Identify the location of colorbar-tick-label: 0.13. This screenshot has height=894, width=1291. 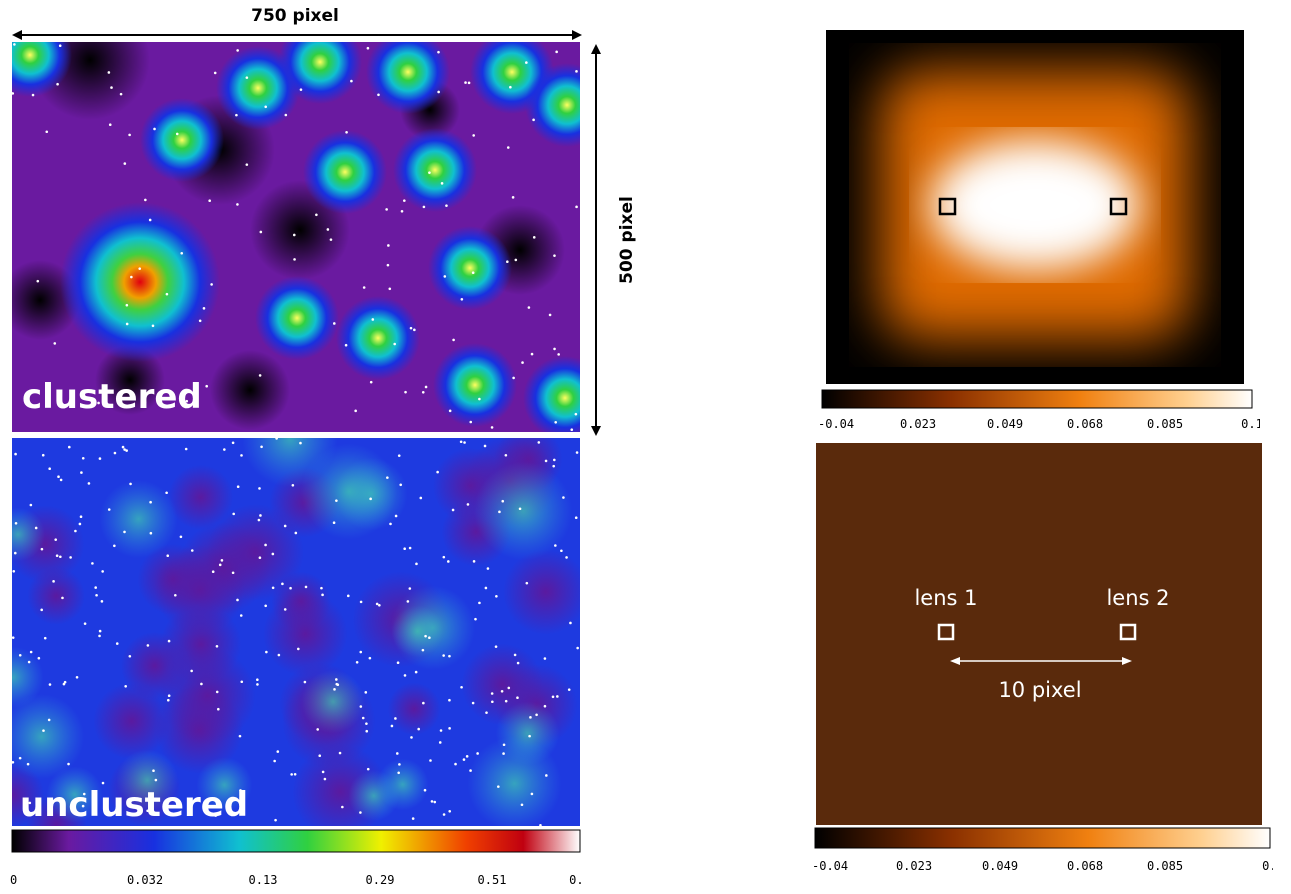
(263, 880).